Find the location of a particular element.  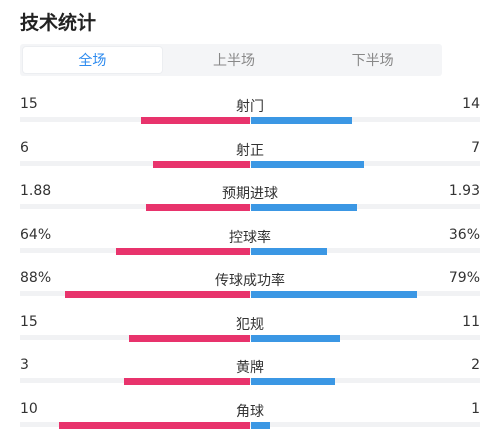

stat-row: 88% 传球成功率 79% is located at coordinates (250, 292).